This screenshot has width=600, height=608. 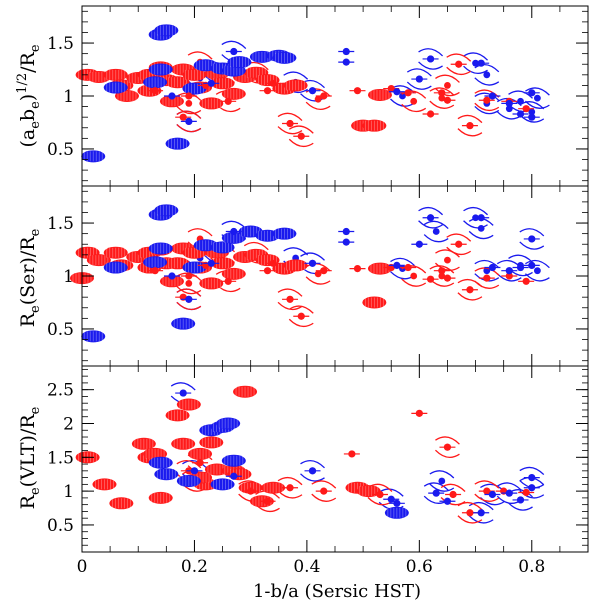 I want to click on y-tick-label: 2.5, so click(x=60, y=391).